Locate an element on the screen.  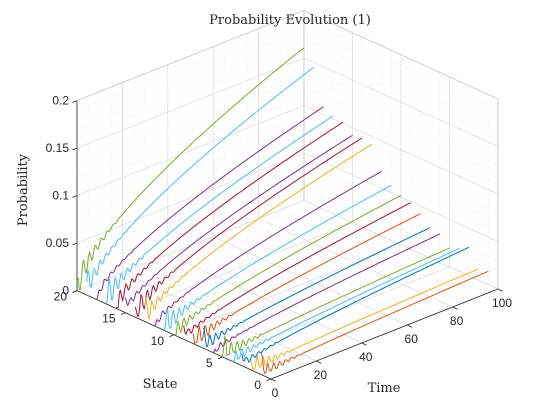
y-tick-label: 15 is located at coordinates (109, 319).